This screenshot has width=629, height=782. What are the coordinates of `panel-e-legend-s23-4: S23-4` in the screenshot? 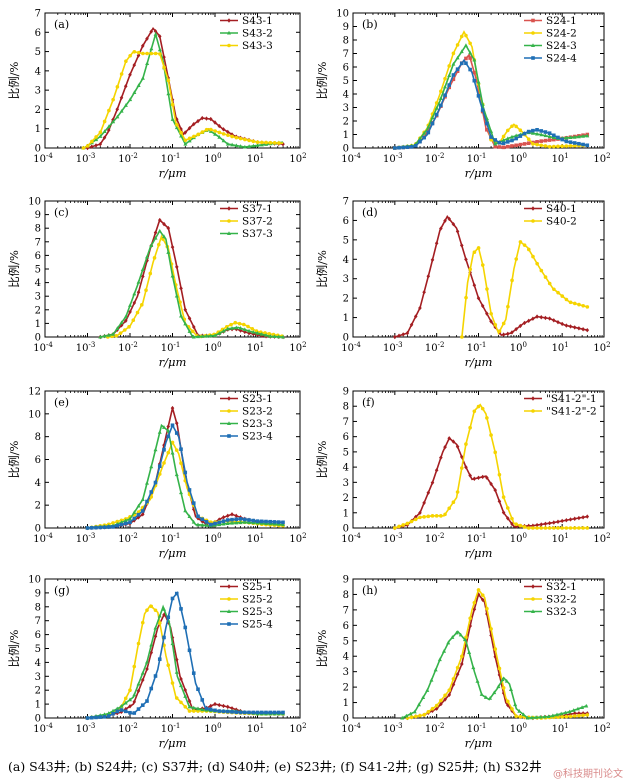 It's located at (246, 437).